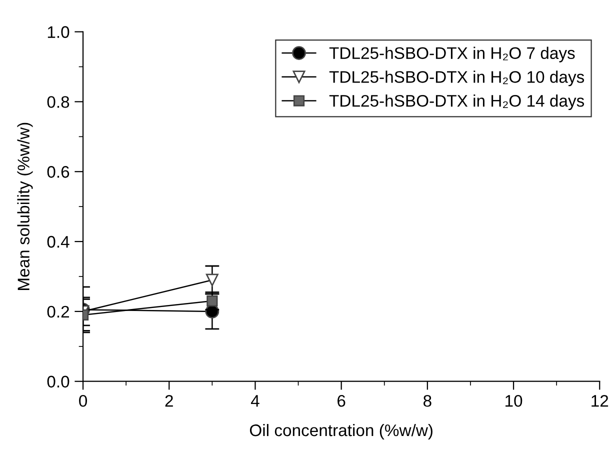  Describe the element at coordinates (58, 242) in the screenshot. I see `y-tick-label: 0.4` at that location.